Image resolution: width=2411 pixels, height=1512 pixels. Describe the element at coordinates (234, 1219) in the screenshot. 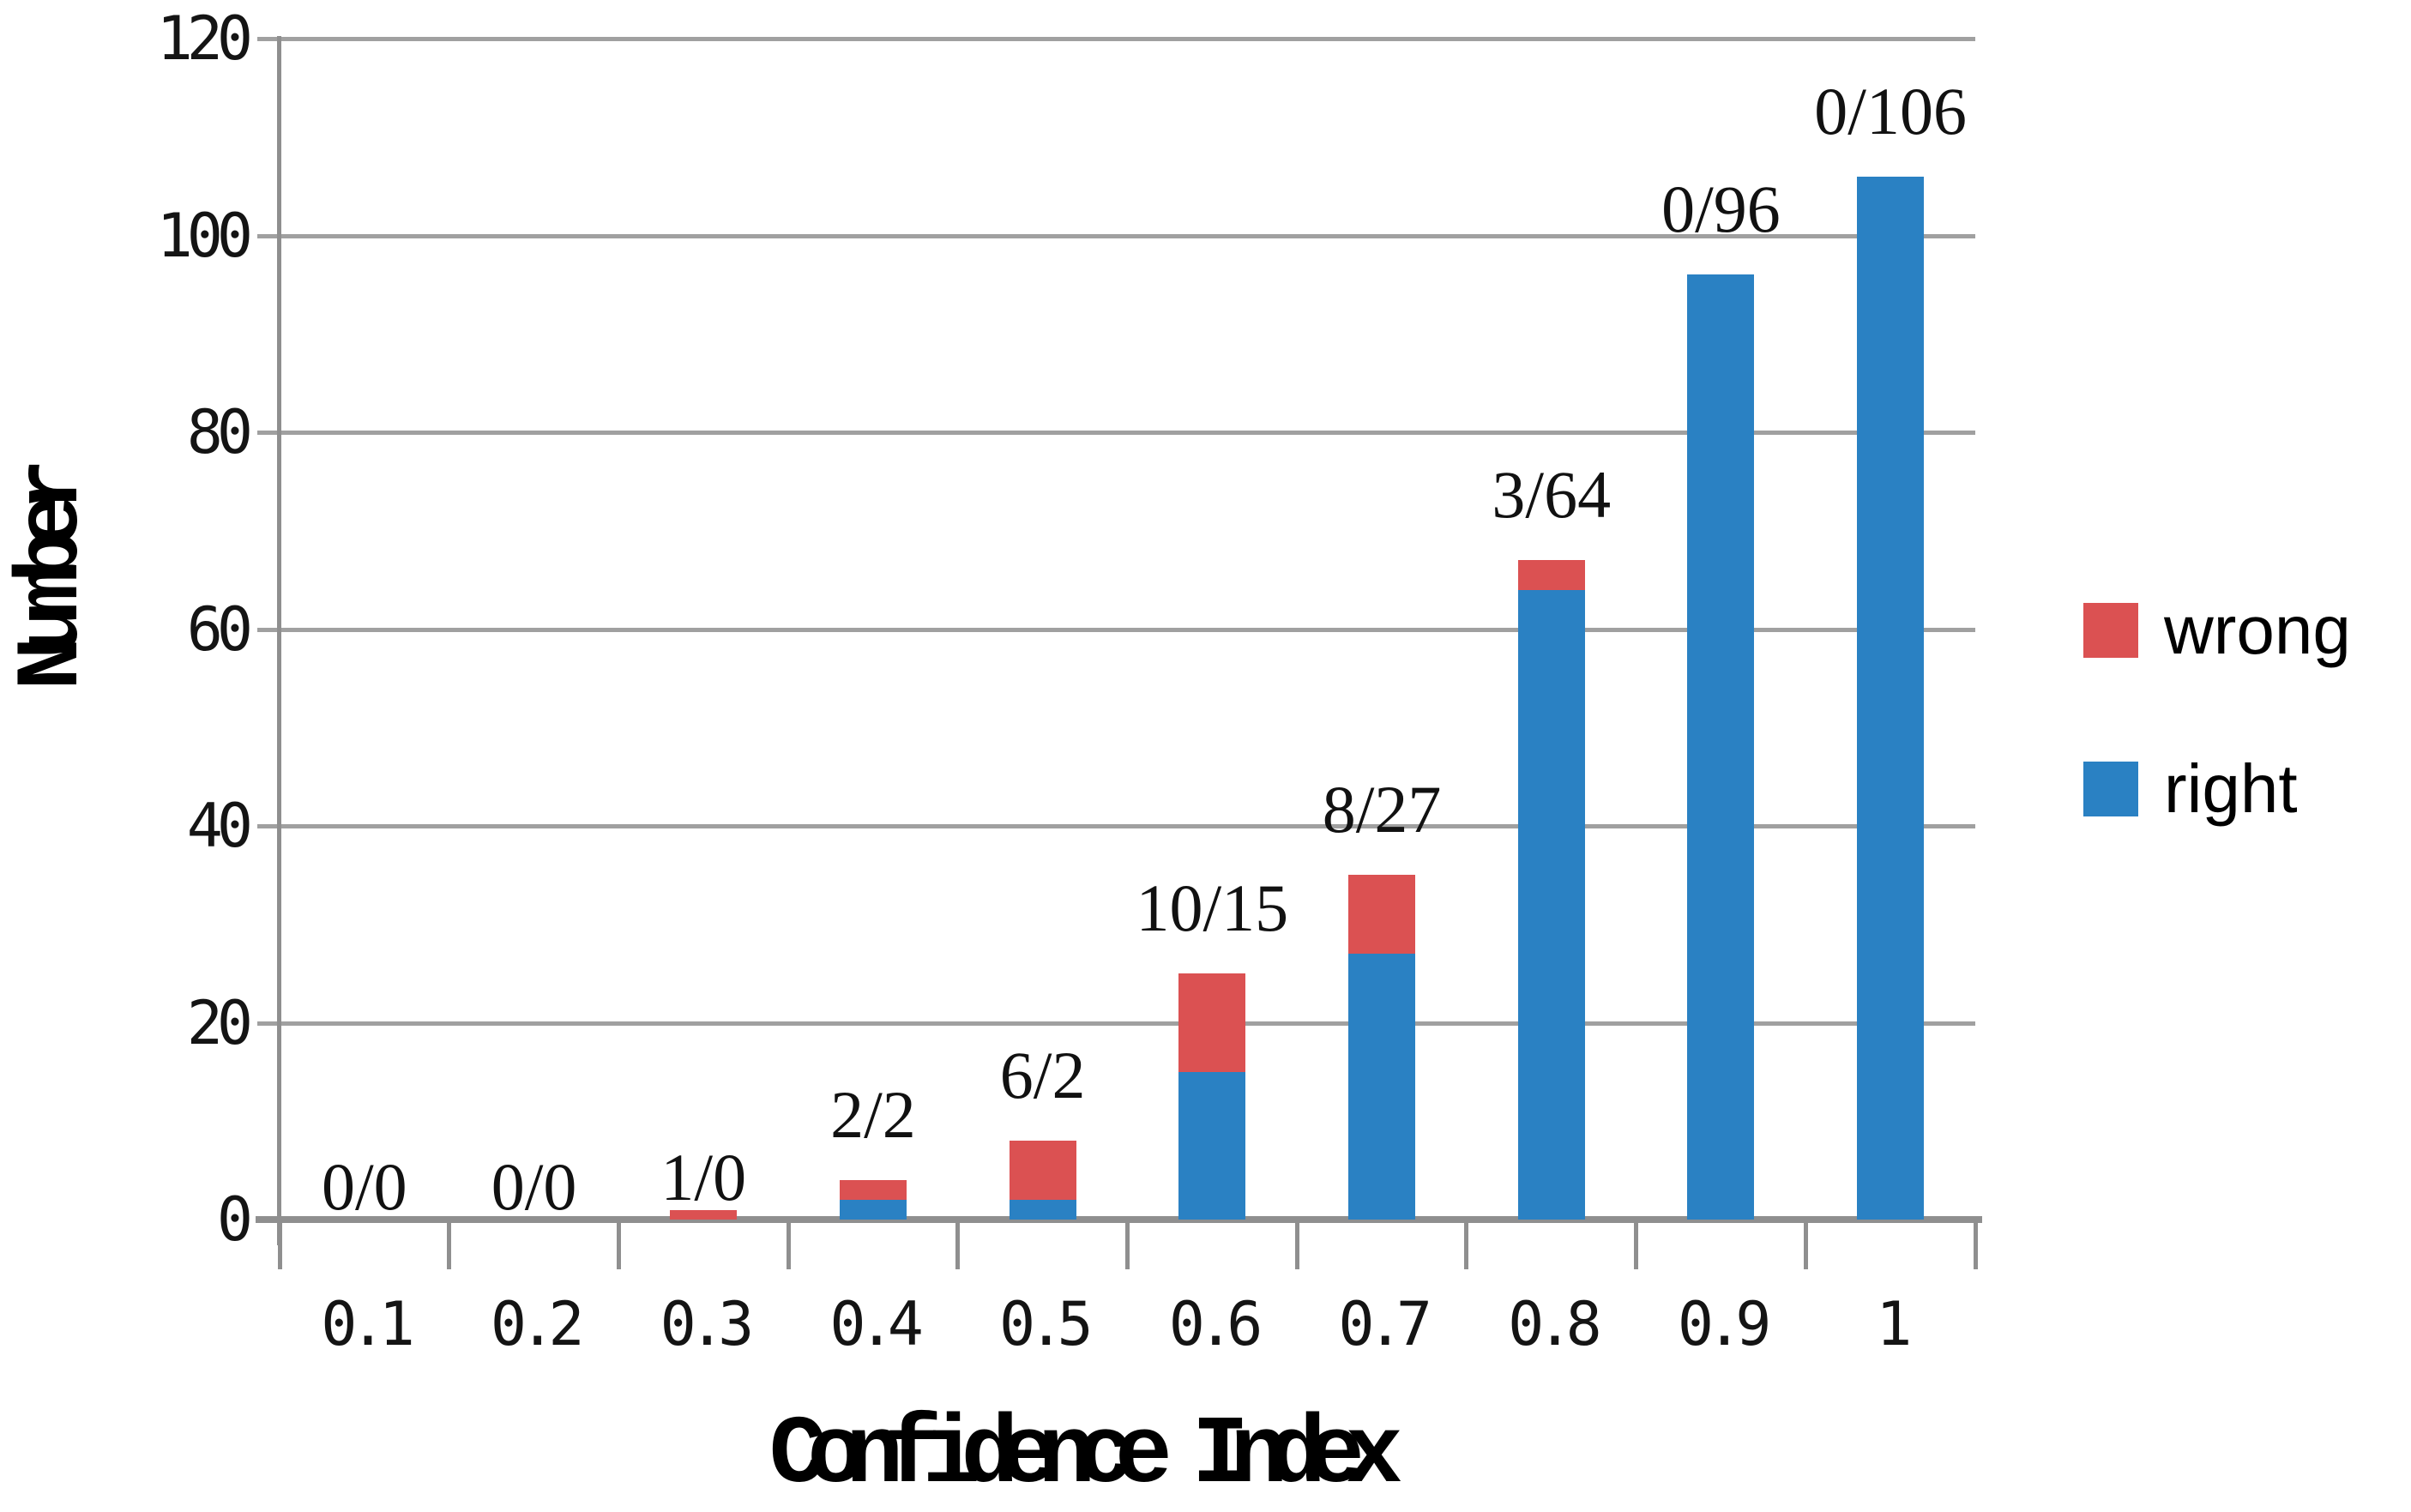

I see `y-tick-label: 0` at that location.